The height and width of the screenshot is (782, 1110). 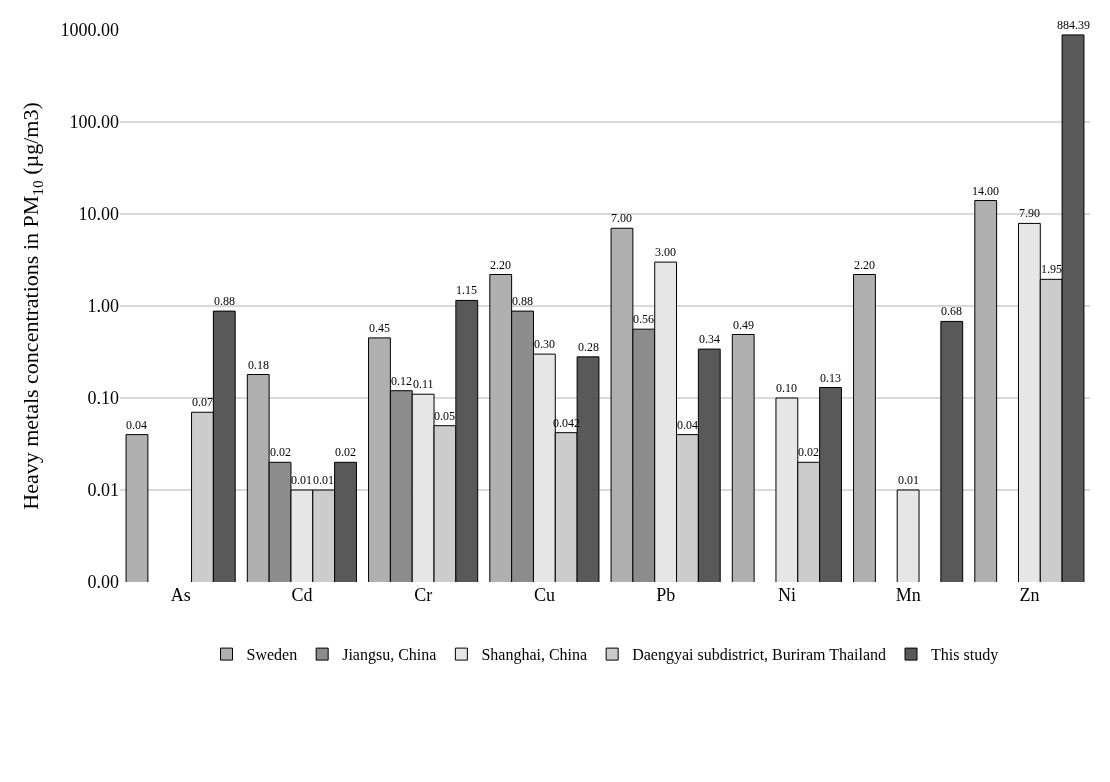 What do you see at coordinates (665, 252) in the screenshot?
I see `data-label: 3.00` at bounding box center [665, 252].